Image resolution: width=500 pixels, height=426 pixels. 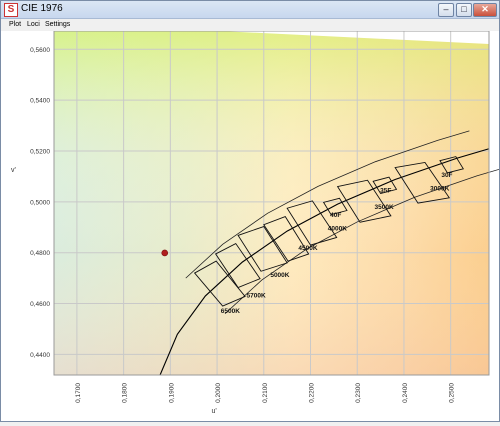 I want to click on close-button: ✕, so click(x=485, y=10).